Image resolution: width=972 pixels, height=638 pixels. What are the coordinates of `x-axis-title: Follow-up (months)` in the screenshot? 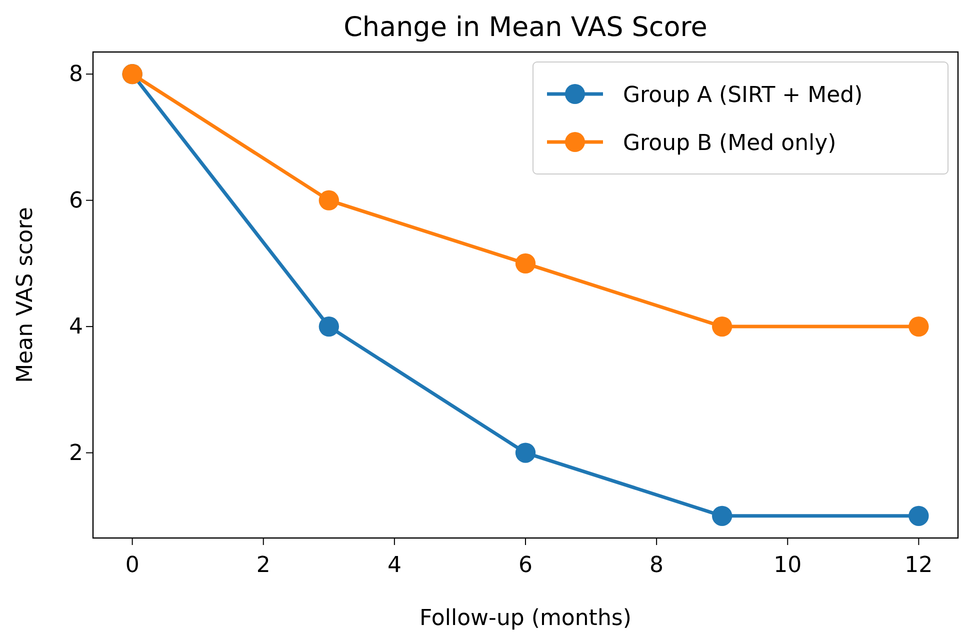 It's located at (526, 618).